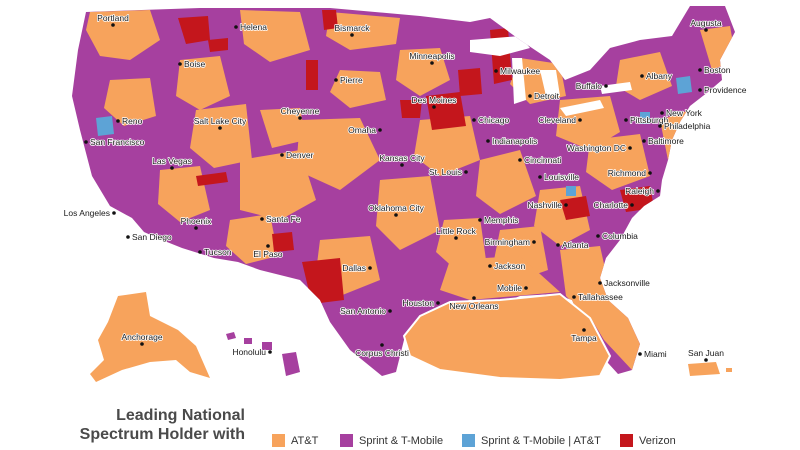 The width and height of the screenshot is (800, 450). I want to click on city-marker-nashville: Nashville, so click(547, 205).